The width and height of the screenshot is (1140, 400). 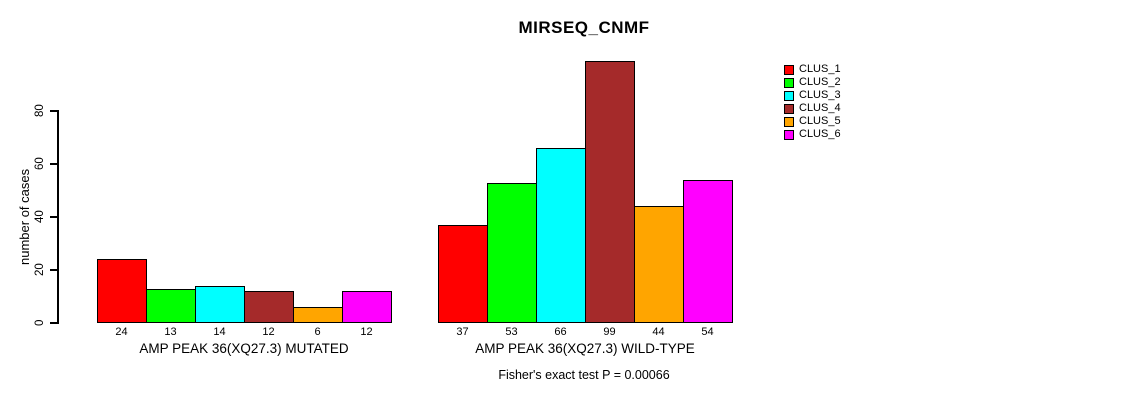 I want to click on y-tick-label: 60, so click(x=40, y=164).